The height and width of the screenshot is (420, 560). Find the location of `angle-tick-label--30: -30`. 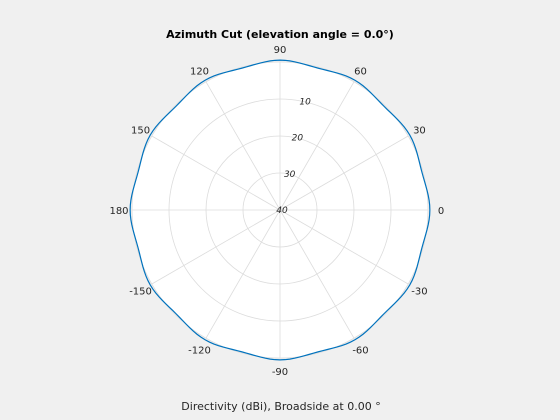

angle-tick-label--30: -30 is located at coordinates (419, 292).